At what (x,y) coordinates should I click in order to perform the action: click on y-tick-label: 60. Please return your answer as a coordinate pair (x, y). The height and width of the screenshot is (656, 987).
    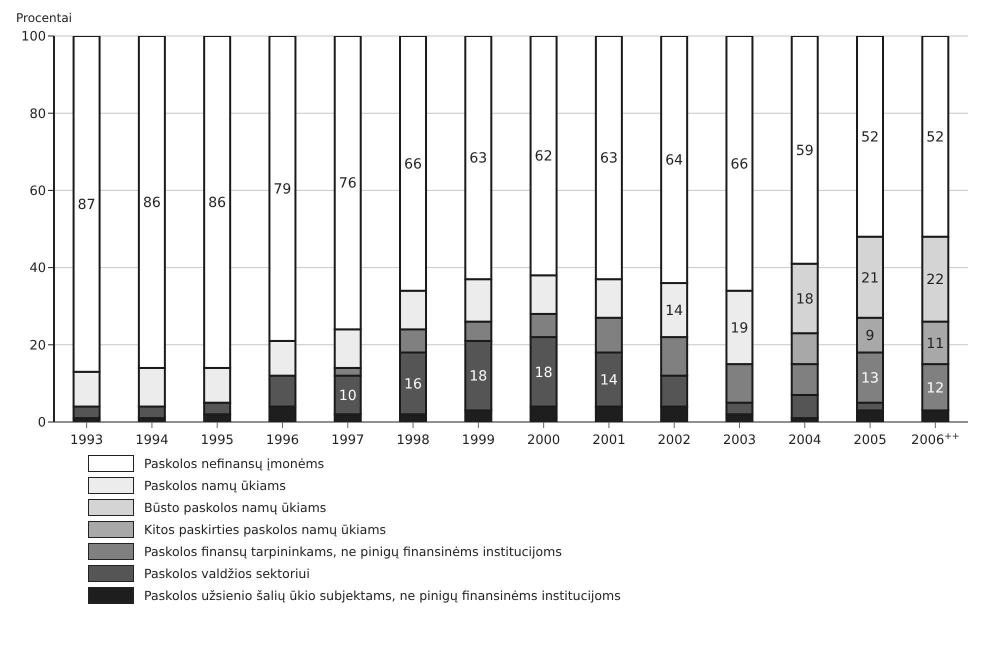
    Looking at the image, I should click on (37, 192).